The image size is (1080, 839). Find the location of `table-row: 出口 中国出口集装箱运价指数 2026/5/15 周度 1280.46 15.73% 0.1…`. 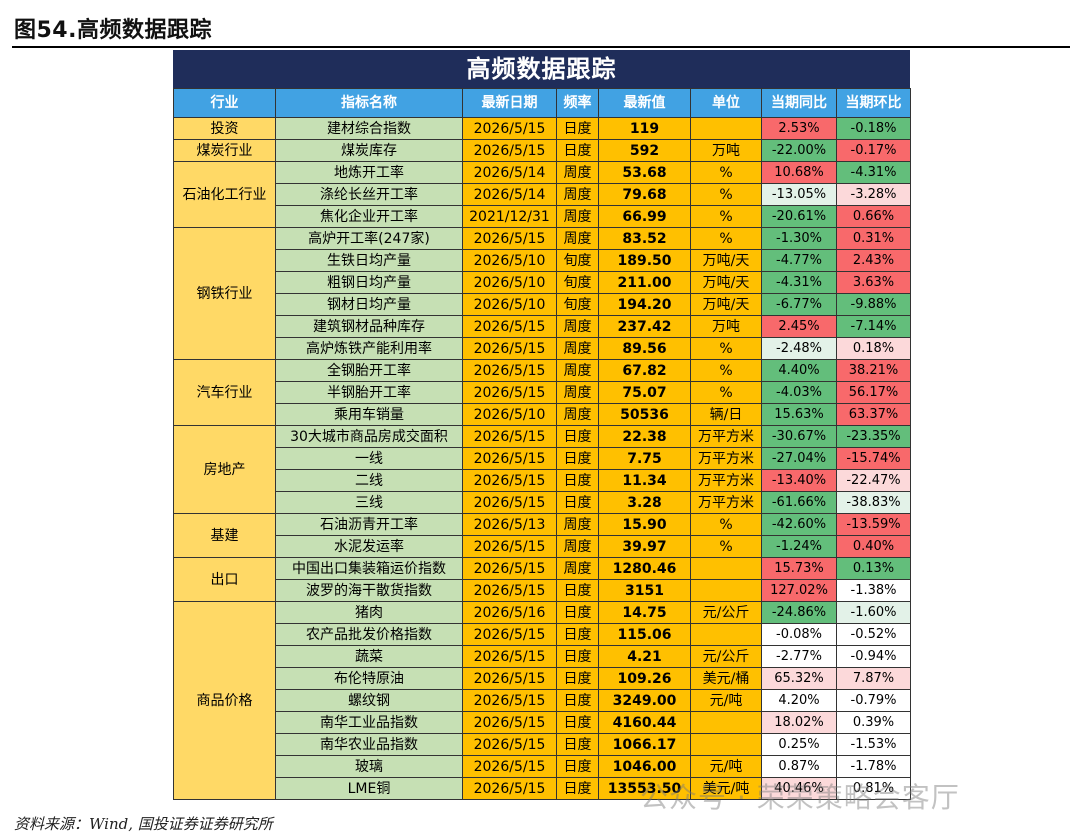

table-row: 出口 中国出口集装箱运价指数 2026/5/15 周度 1280.46 15.73% 0.1… is located at coordinates (542, 579).